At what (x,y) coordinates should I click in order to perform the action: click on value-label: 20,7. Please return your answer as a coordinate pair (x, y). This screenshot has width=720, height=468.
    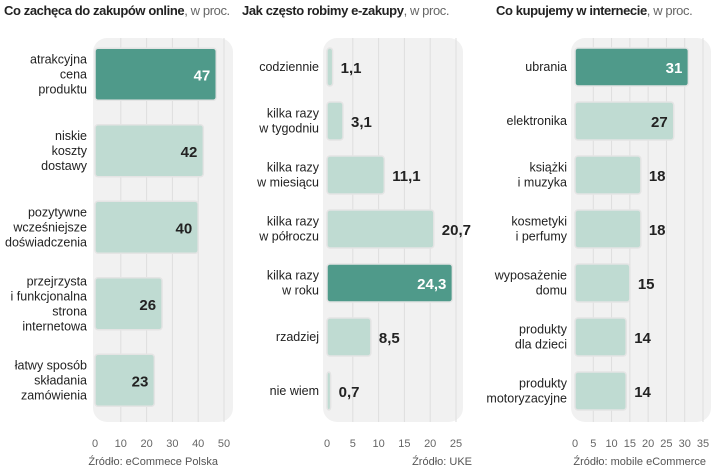
    Looking at the image, I should click on (456, 230).